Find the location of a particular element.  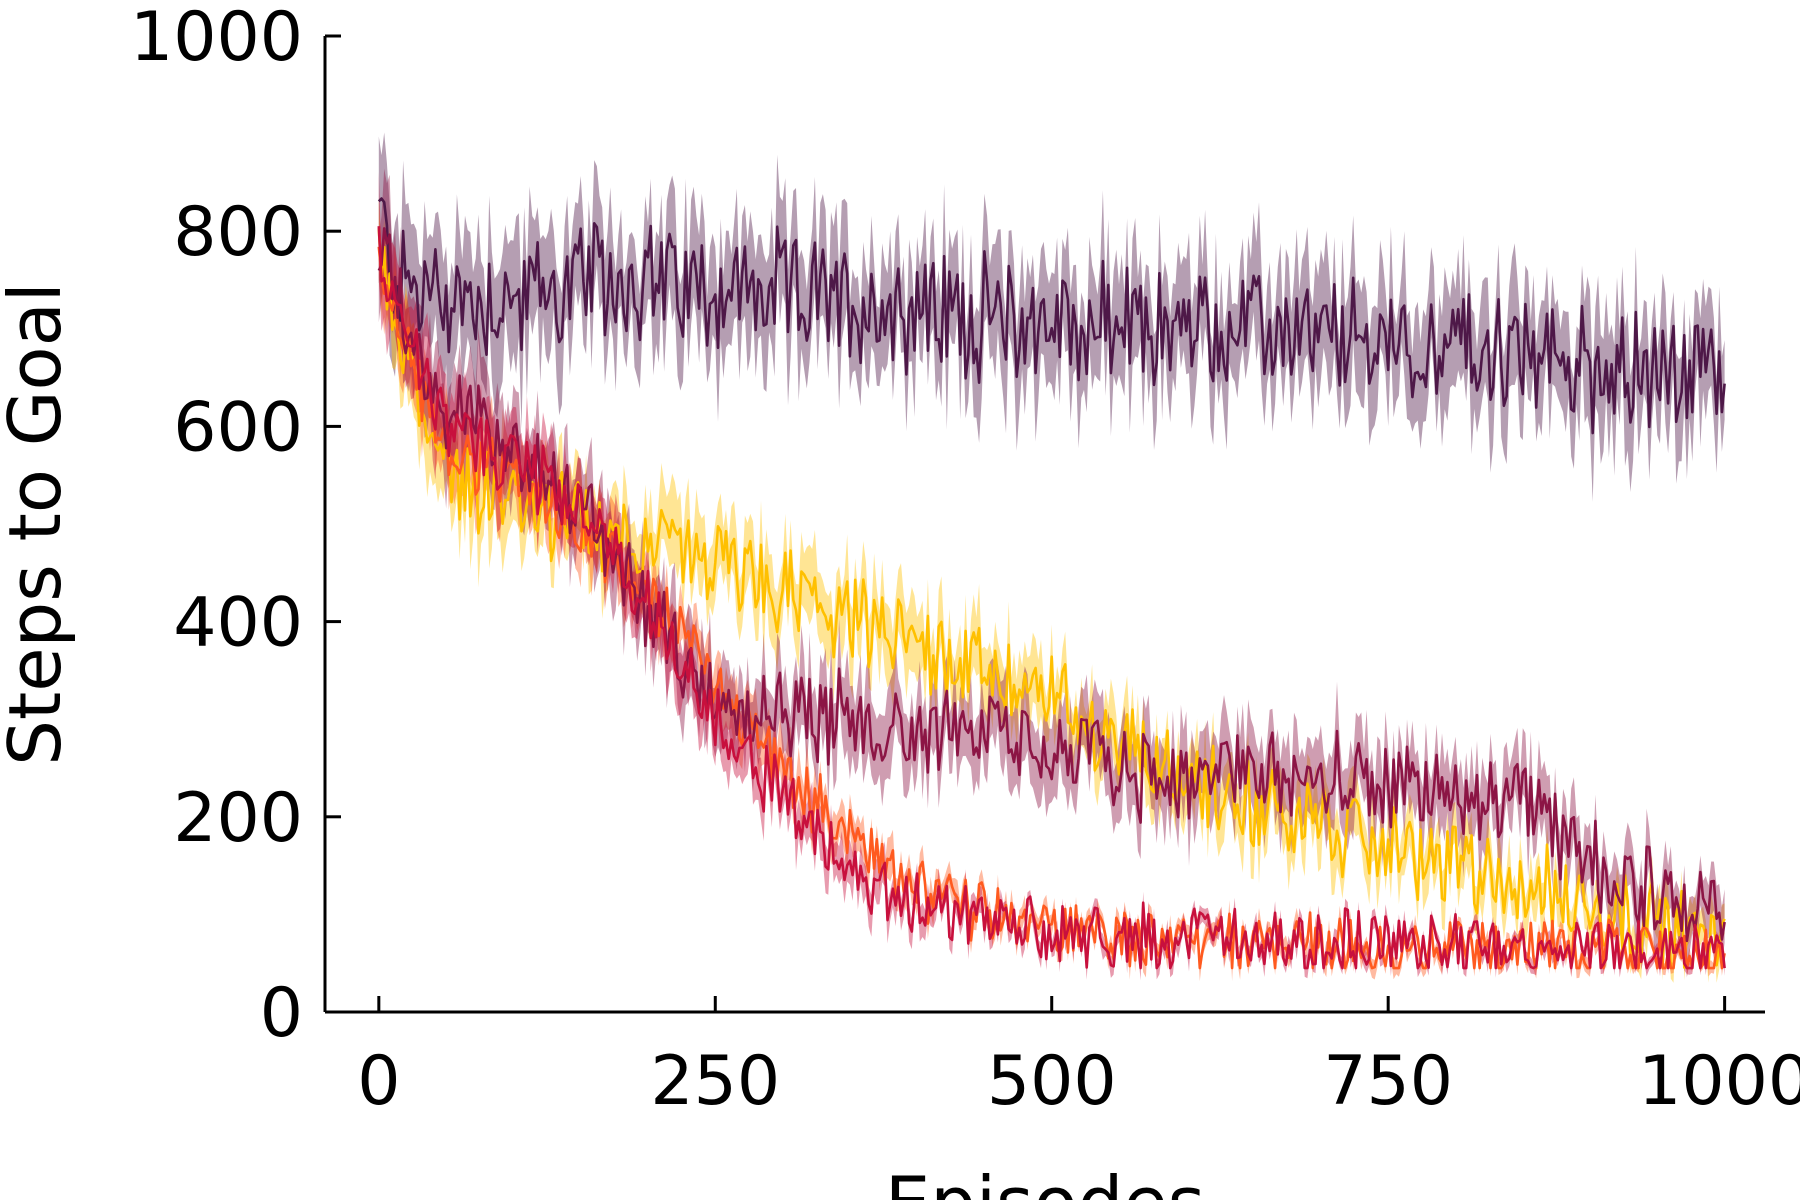

y-ticks: 0 200 400 600 800 1000 is located at coordinates (235, 526).